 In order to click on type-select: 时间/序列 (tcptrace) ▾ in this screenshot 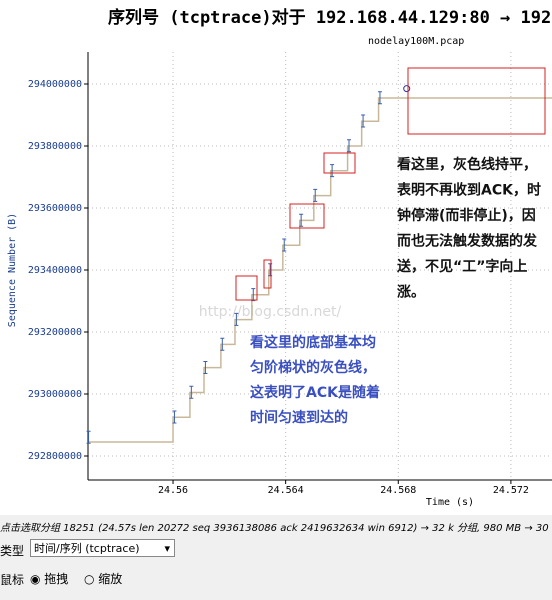, I will do `click(102, 548)`.